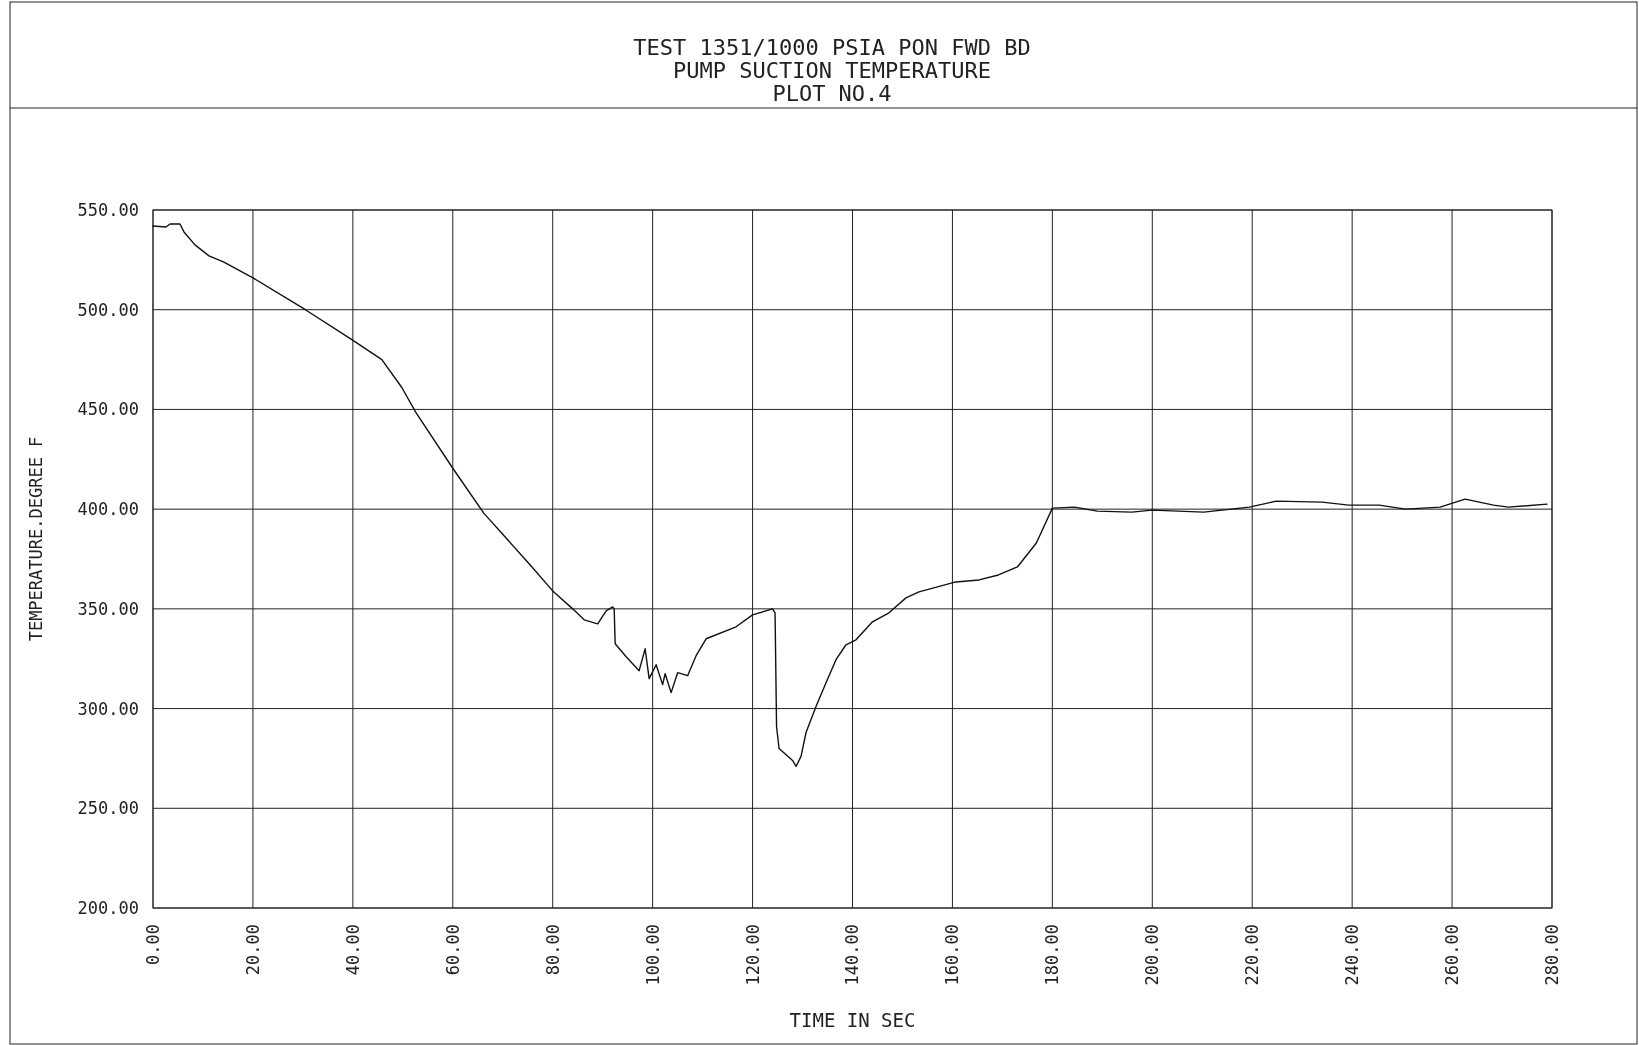 This screenshot has width=1639, height=1045. Describe the element at coordinates (752, 955) in the screenshot. I see `x-tick-label: 120.00` at that location.